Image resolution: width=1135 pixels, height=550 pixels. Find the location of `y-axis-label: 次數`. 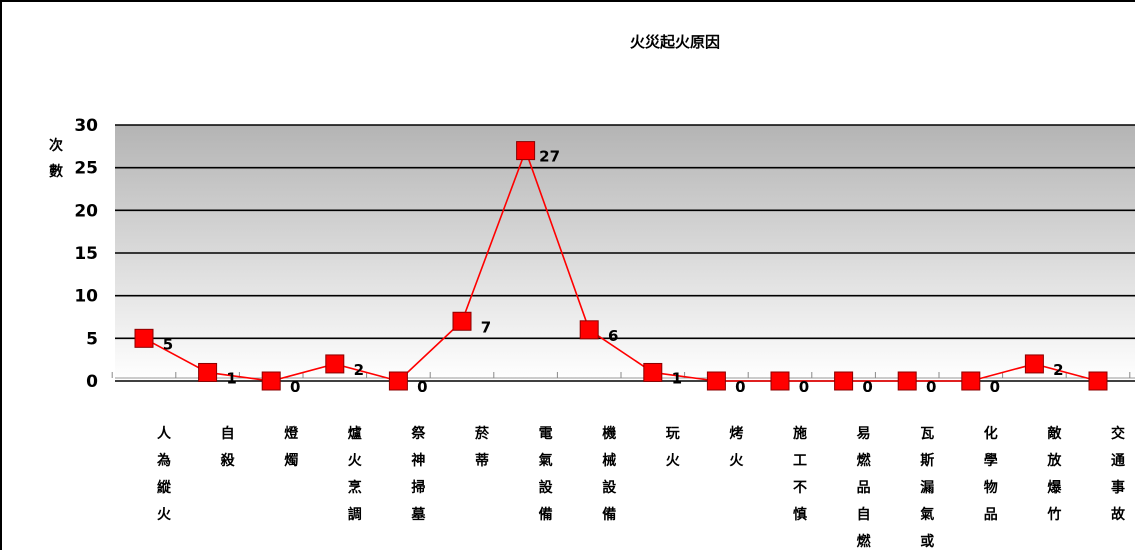

y-axis-label: 次數 is located at coordinates (56, 158).